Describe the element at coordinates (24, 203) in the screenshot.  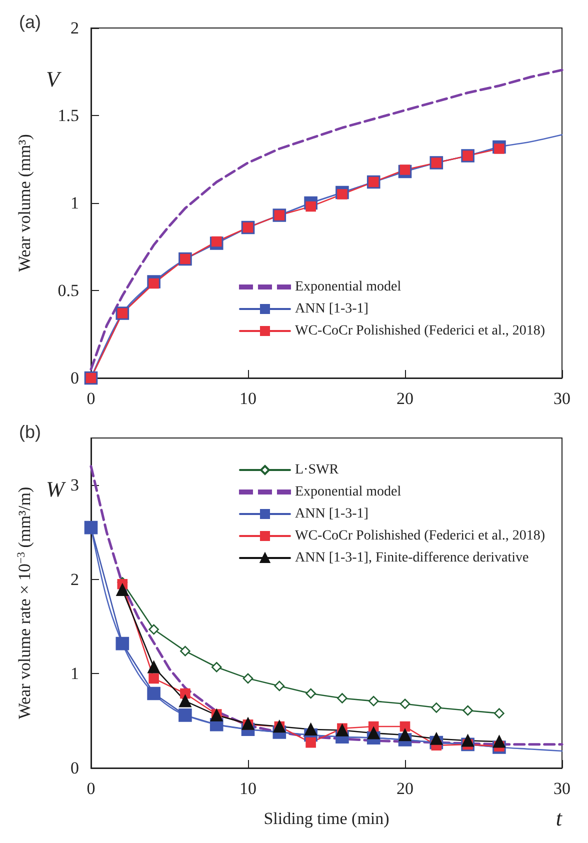
I see `y-axis-title: Wear volume (mm³)` at that location.